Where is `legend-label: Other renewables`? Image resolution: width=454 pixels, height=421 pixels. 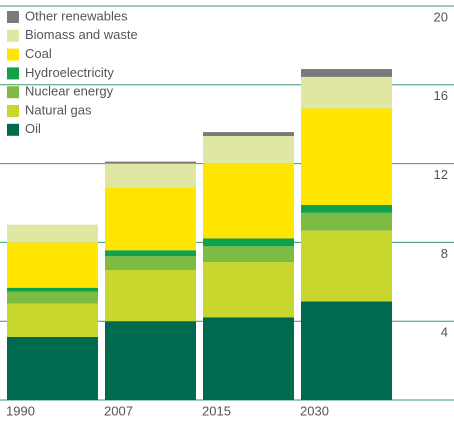 legend-label: Other renewables is located at coordinates (76, 15).